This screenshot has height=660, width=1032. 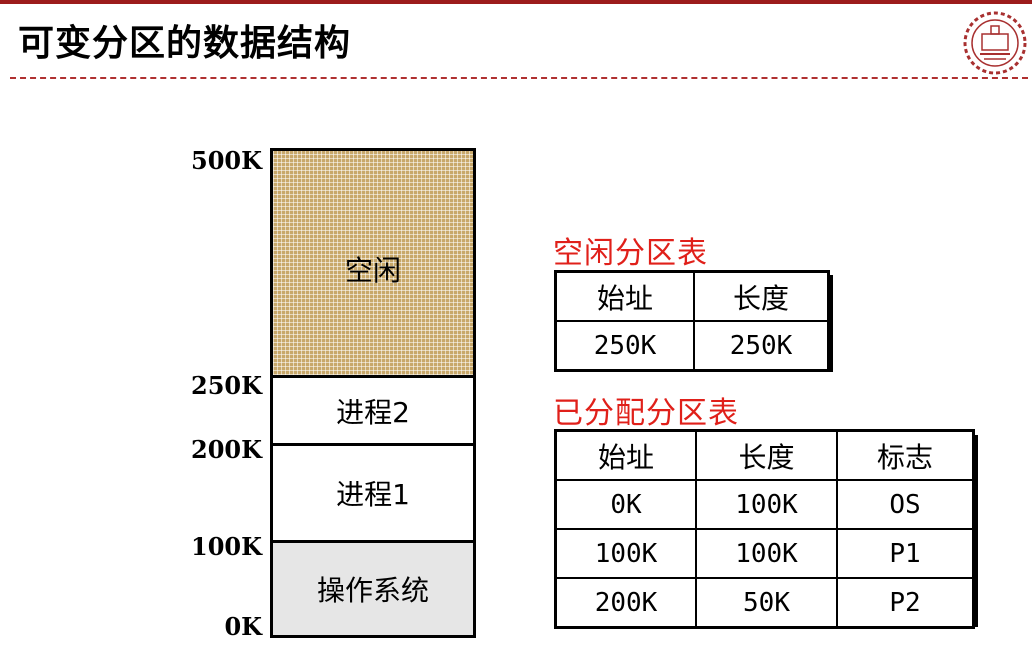 I want to click on table-cell: 50K, so click(x=766, y=603).